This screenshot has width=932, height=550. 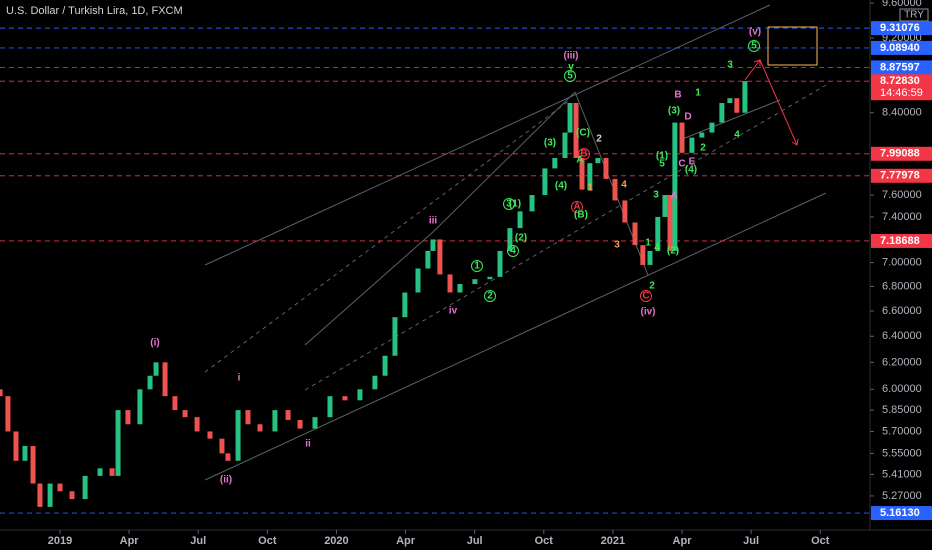 I want to click on y-tick-label: 6.00000, so click(x=902, y=389).